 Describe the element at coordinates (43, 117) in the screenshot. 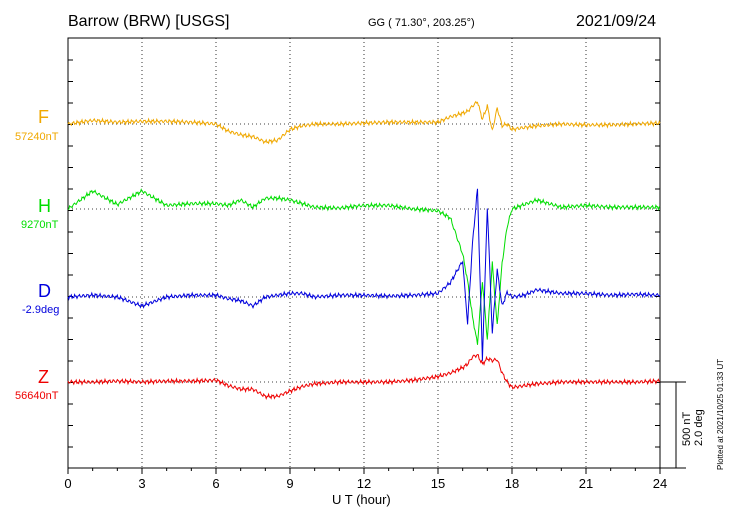

I see `channel-f-name: F` at that location.